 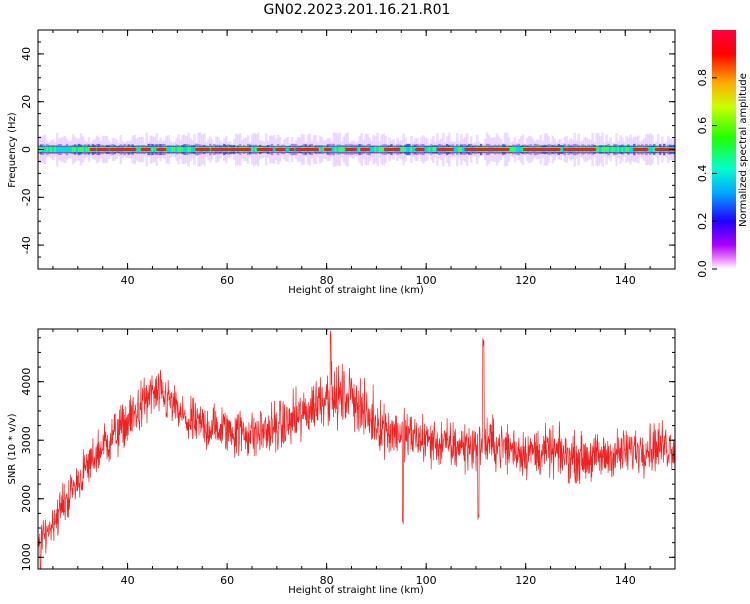 I want to click on spectrogram-xtick-label: 100, so click(x=426, y=280).